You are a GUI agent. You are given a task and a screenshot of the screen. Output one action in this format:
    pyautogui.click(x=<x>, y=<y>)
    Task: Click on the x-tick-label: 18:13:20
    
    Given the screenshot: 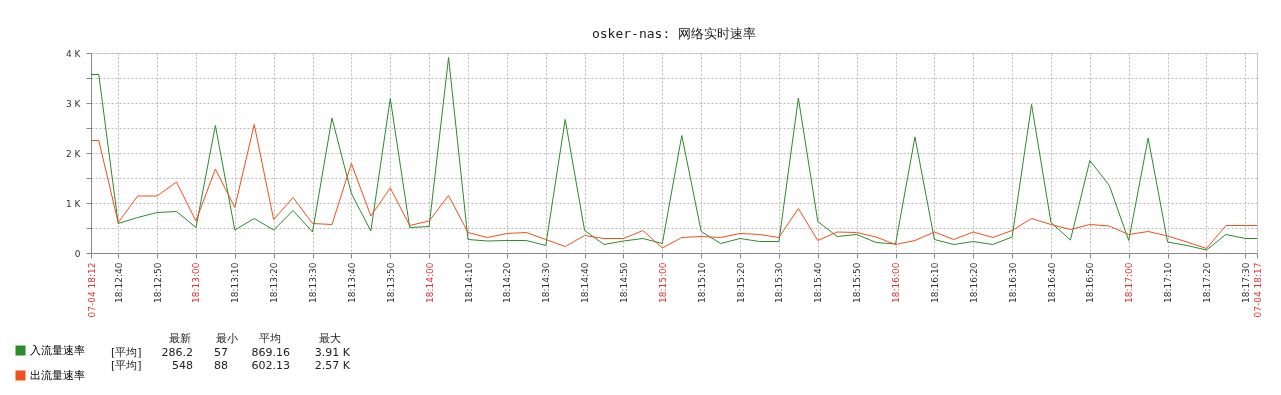 What is the action you would take?
    pyautogui.click(x=274, y=282)
    